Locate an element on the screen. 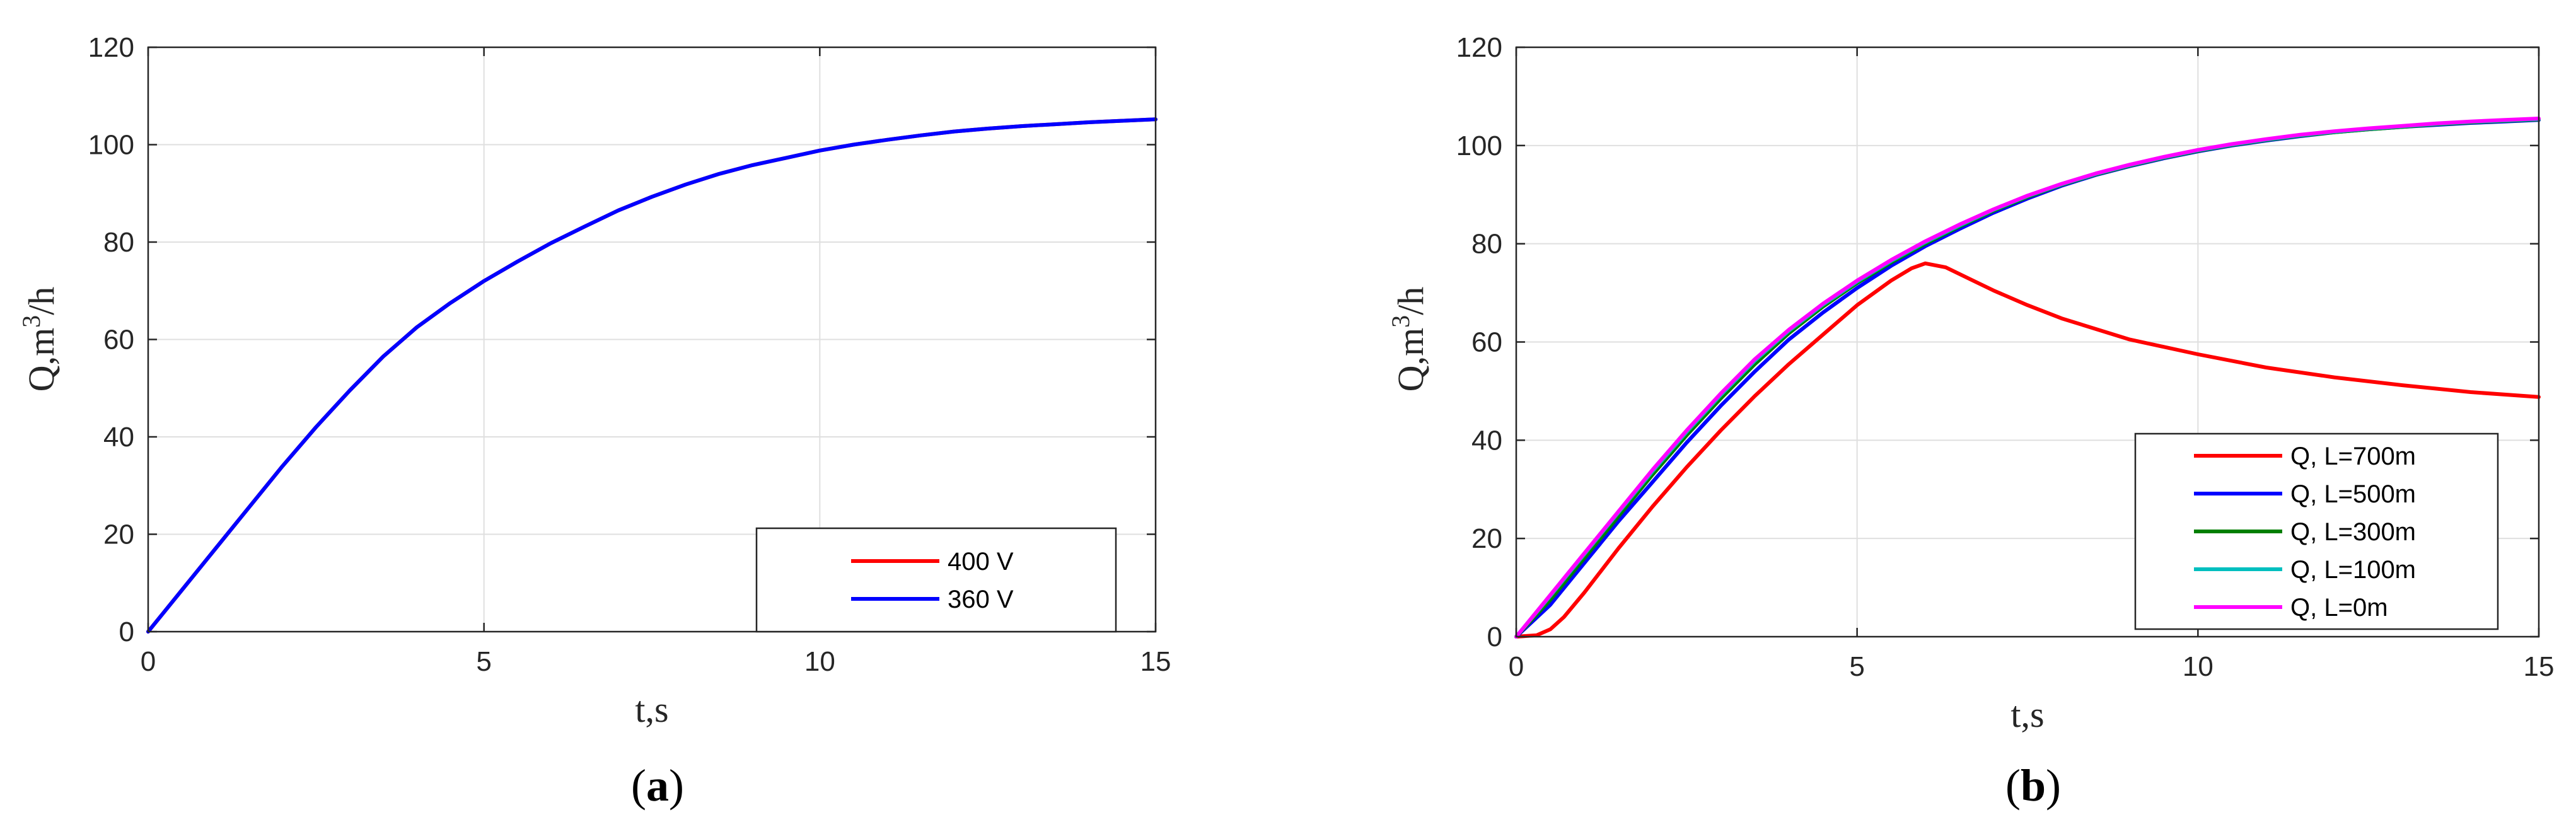  legend-entry-label: 400 V is located at coordinates (981, 562).